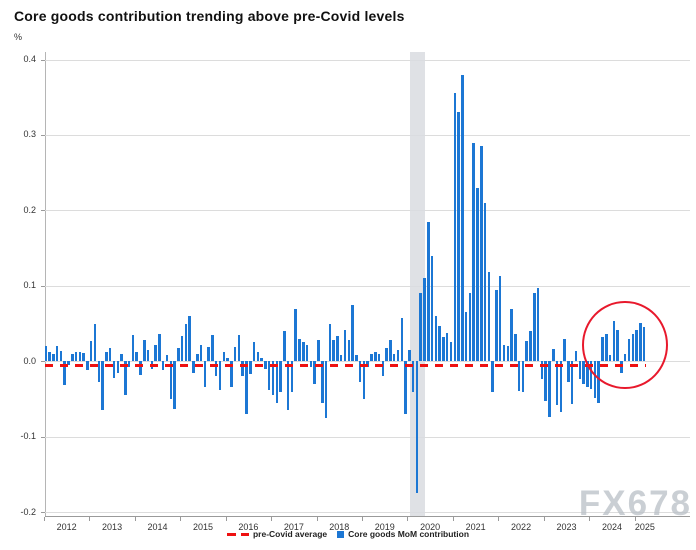 This screenshot has height=550, width=696. What do you see at coordinates (66, 527) in the screenshot?
I see `x-axis-year-label: 2012` at bounding box center [66, 527].